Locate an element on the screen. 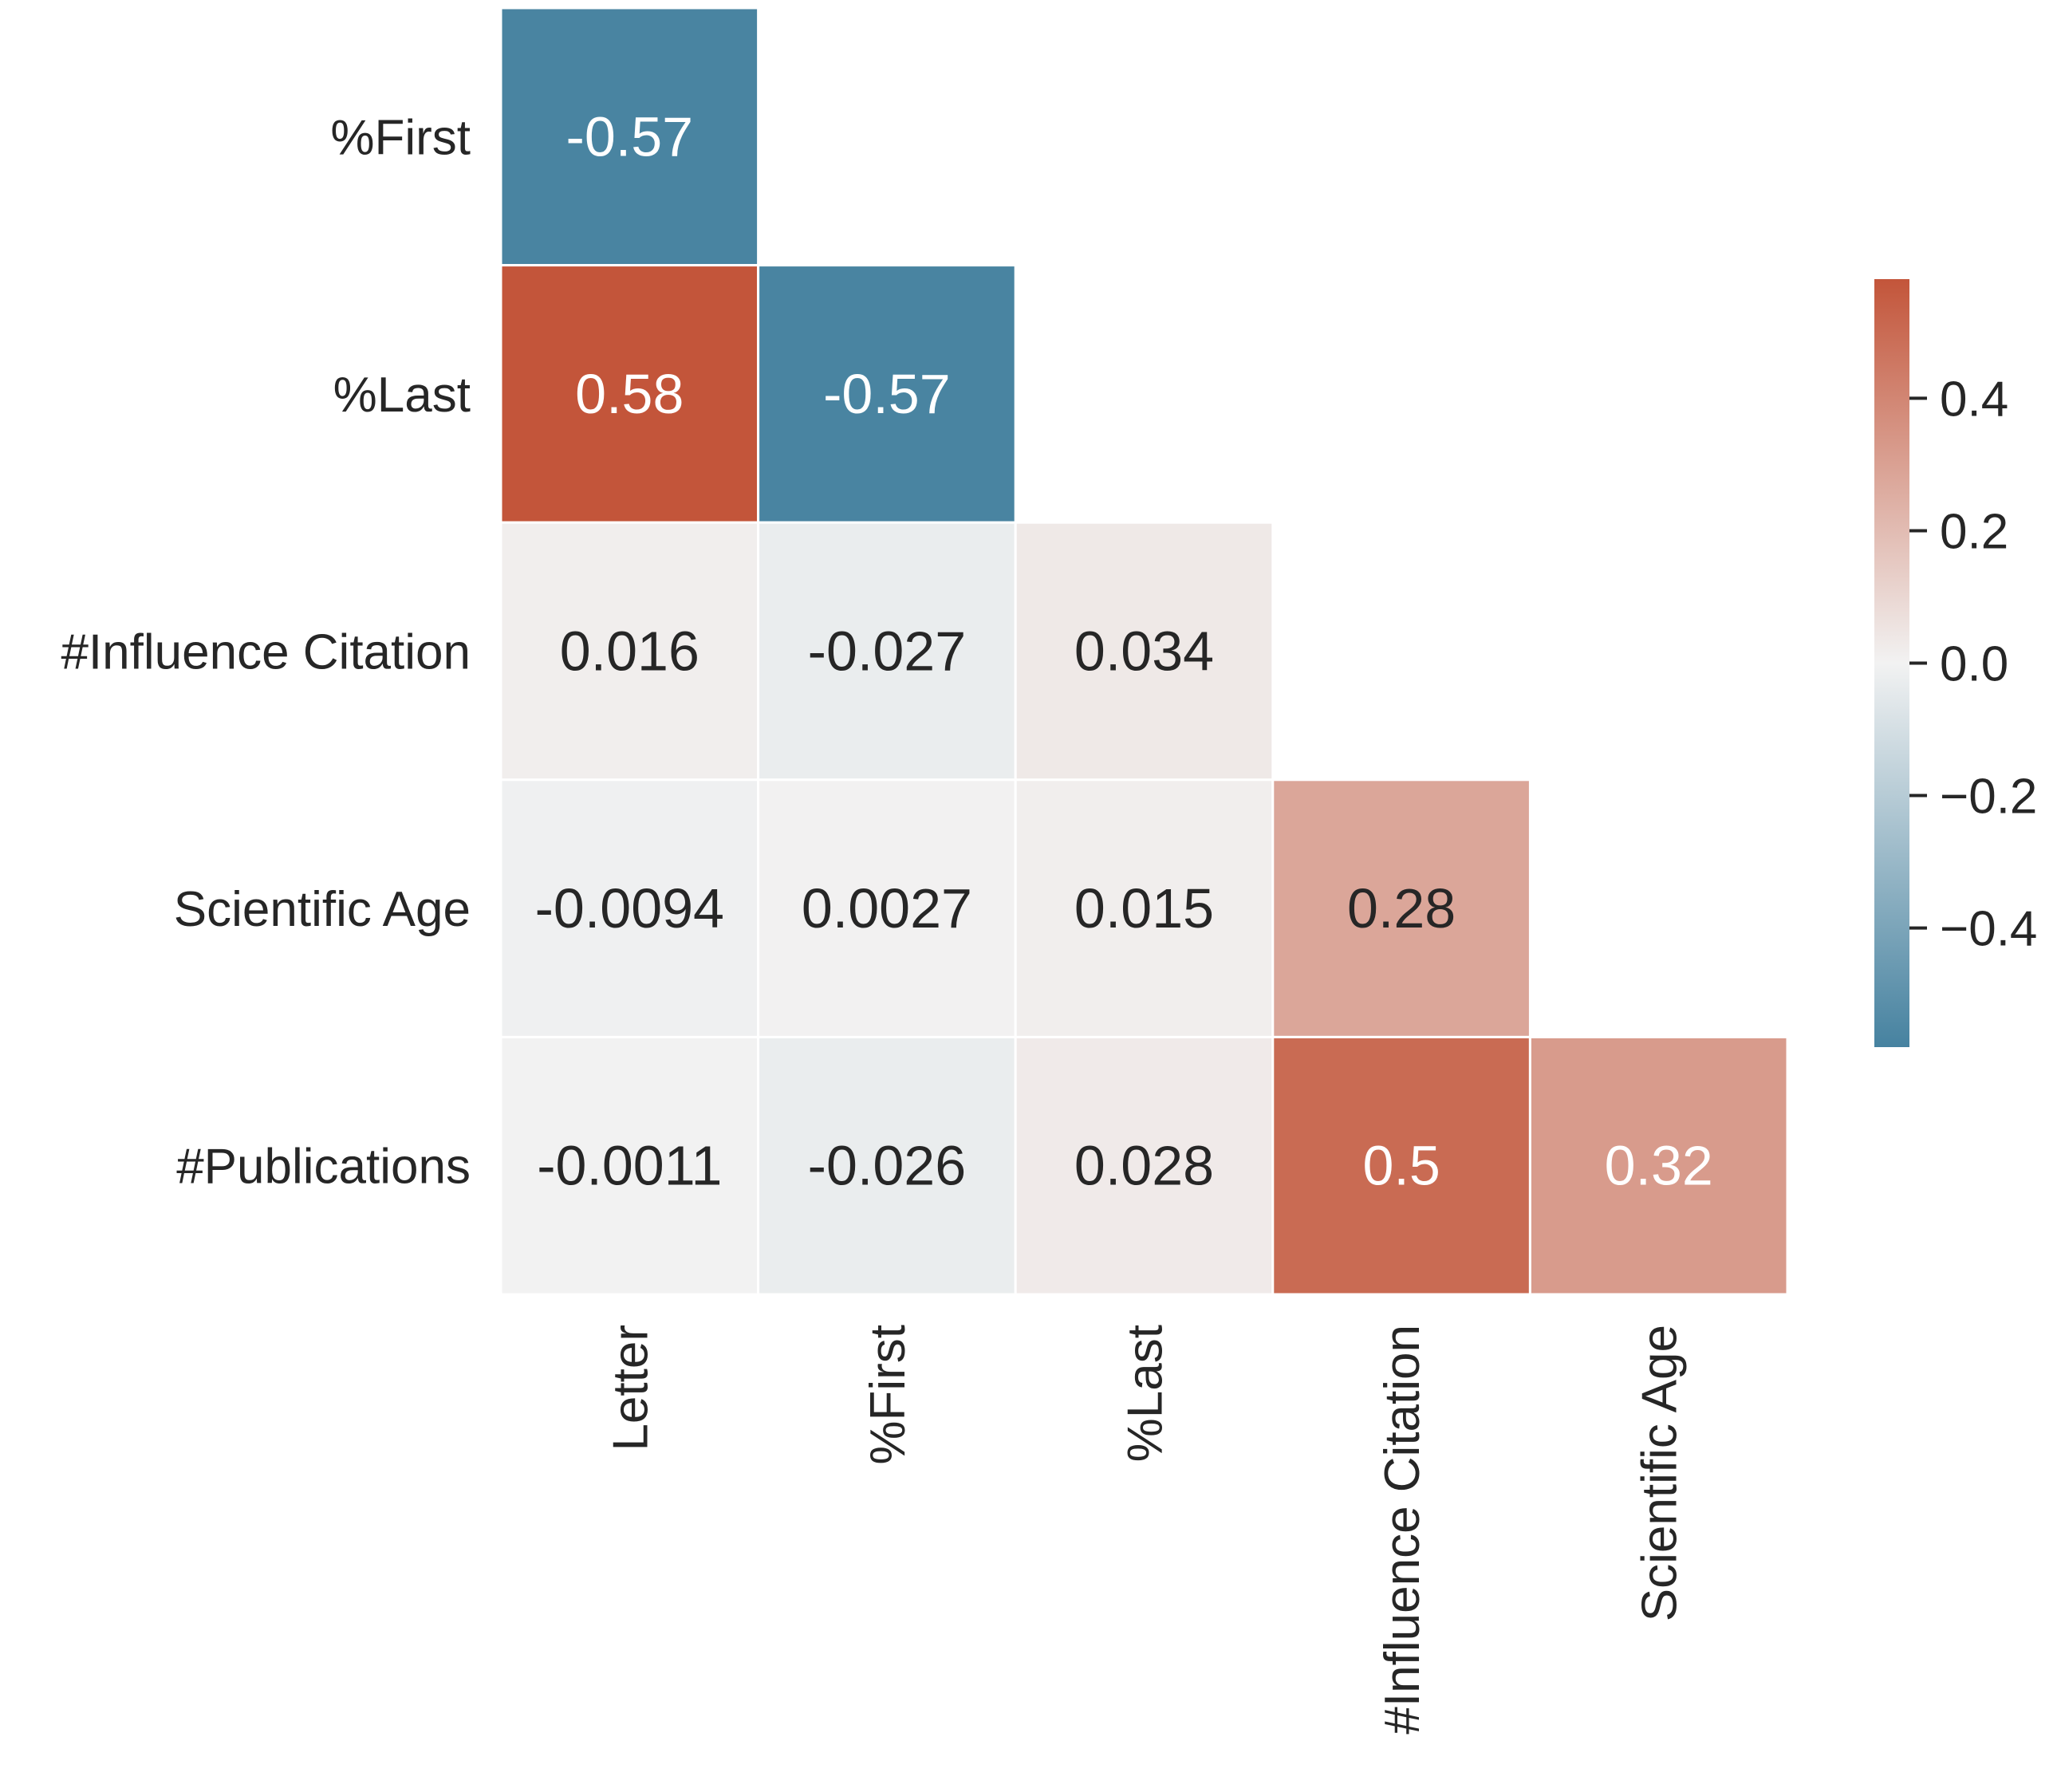 The image size is (2057, 1792). row-label: #Publications is located at coordinates (323, 1167).